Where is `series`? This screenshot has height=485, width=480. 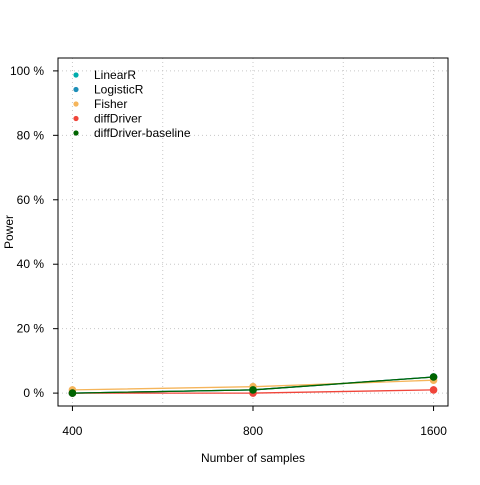 series is located at coordinates (253, 385).